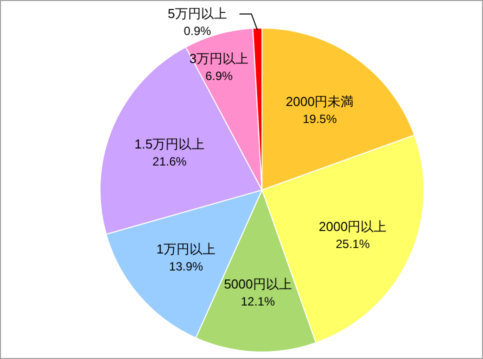 The width and height of the screenshot is (483, 359). I want to click on data-label: 6.9%, so click(219, 76).